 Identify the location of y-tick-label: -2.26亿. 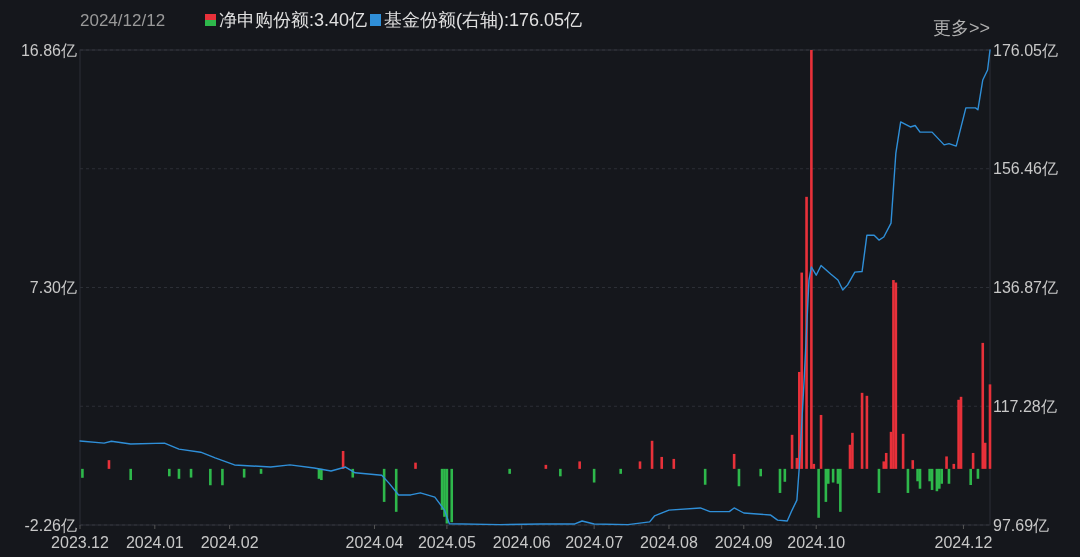
(50, 525).